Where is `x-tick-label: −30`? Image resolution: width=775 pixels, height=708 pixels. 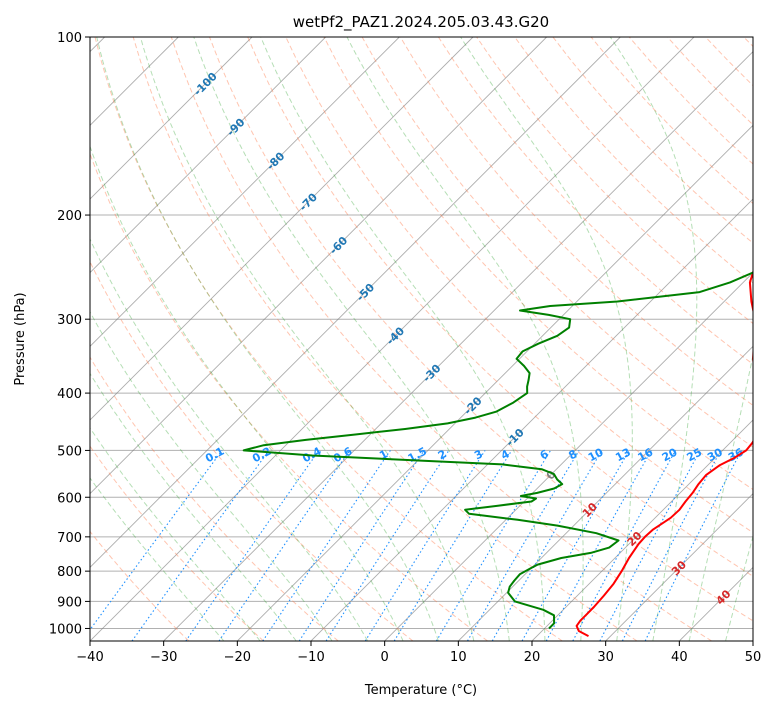
x-tick-label: −30 is located at coordinates (163, 657).